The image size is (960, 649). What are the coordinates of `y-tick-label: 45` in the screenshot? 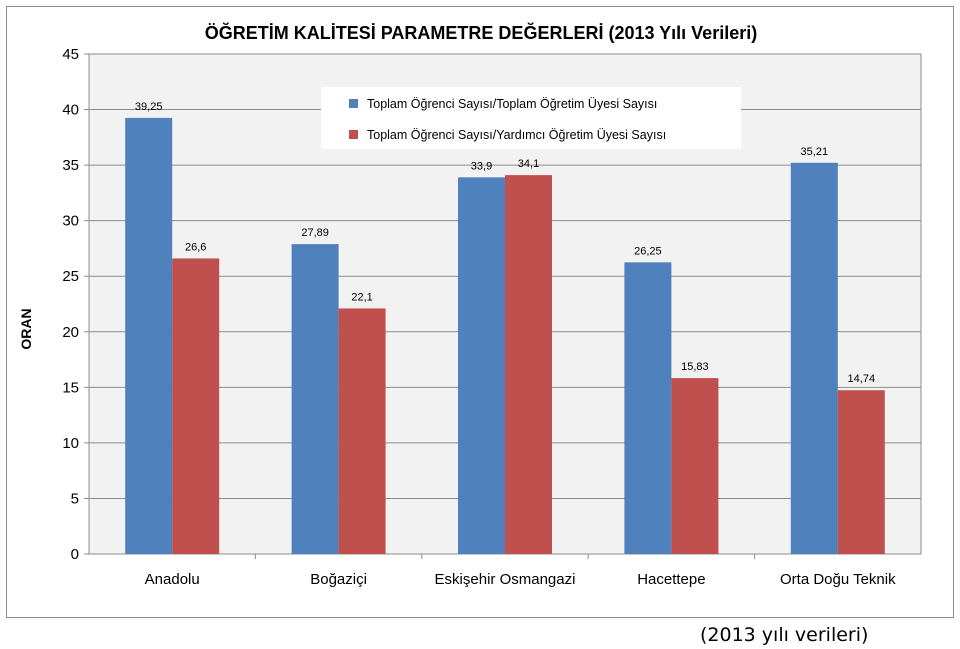 It's located at (70, 54).